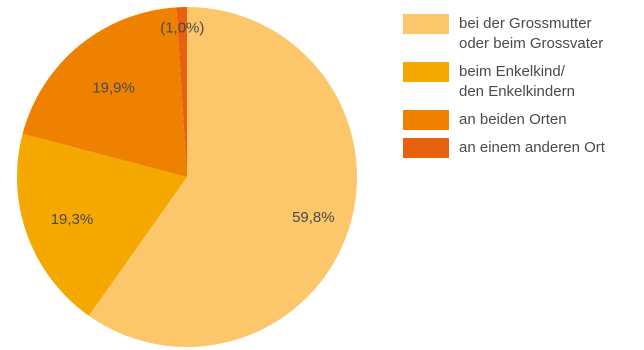 The width and height of the screenshot is (644, 350). Describe the element at coordinates (182, 27) in the screenshot. I see `slice-data-label: (1,0%)` at that location.